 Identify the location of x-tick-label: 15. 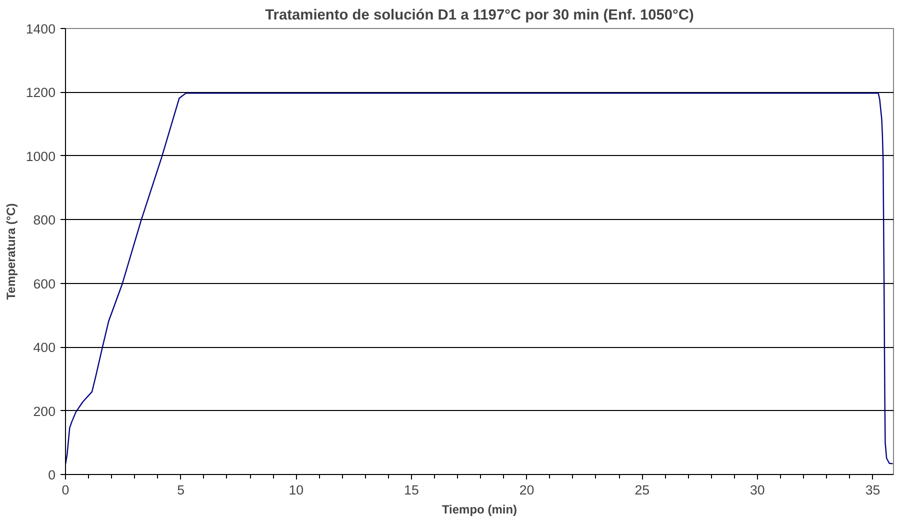
(411, 490).